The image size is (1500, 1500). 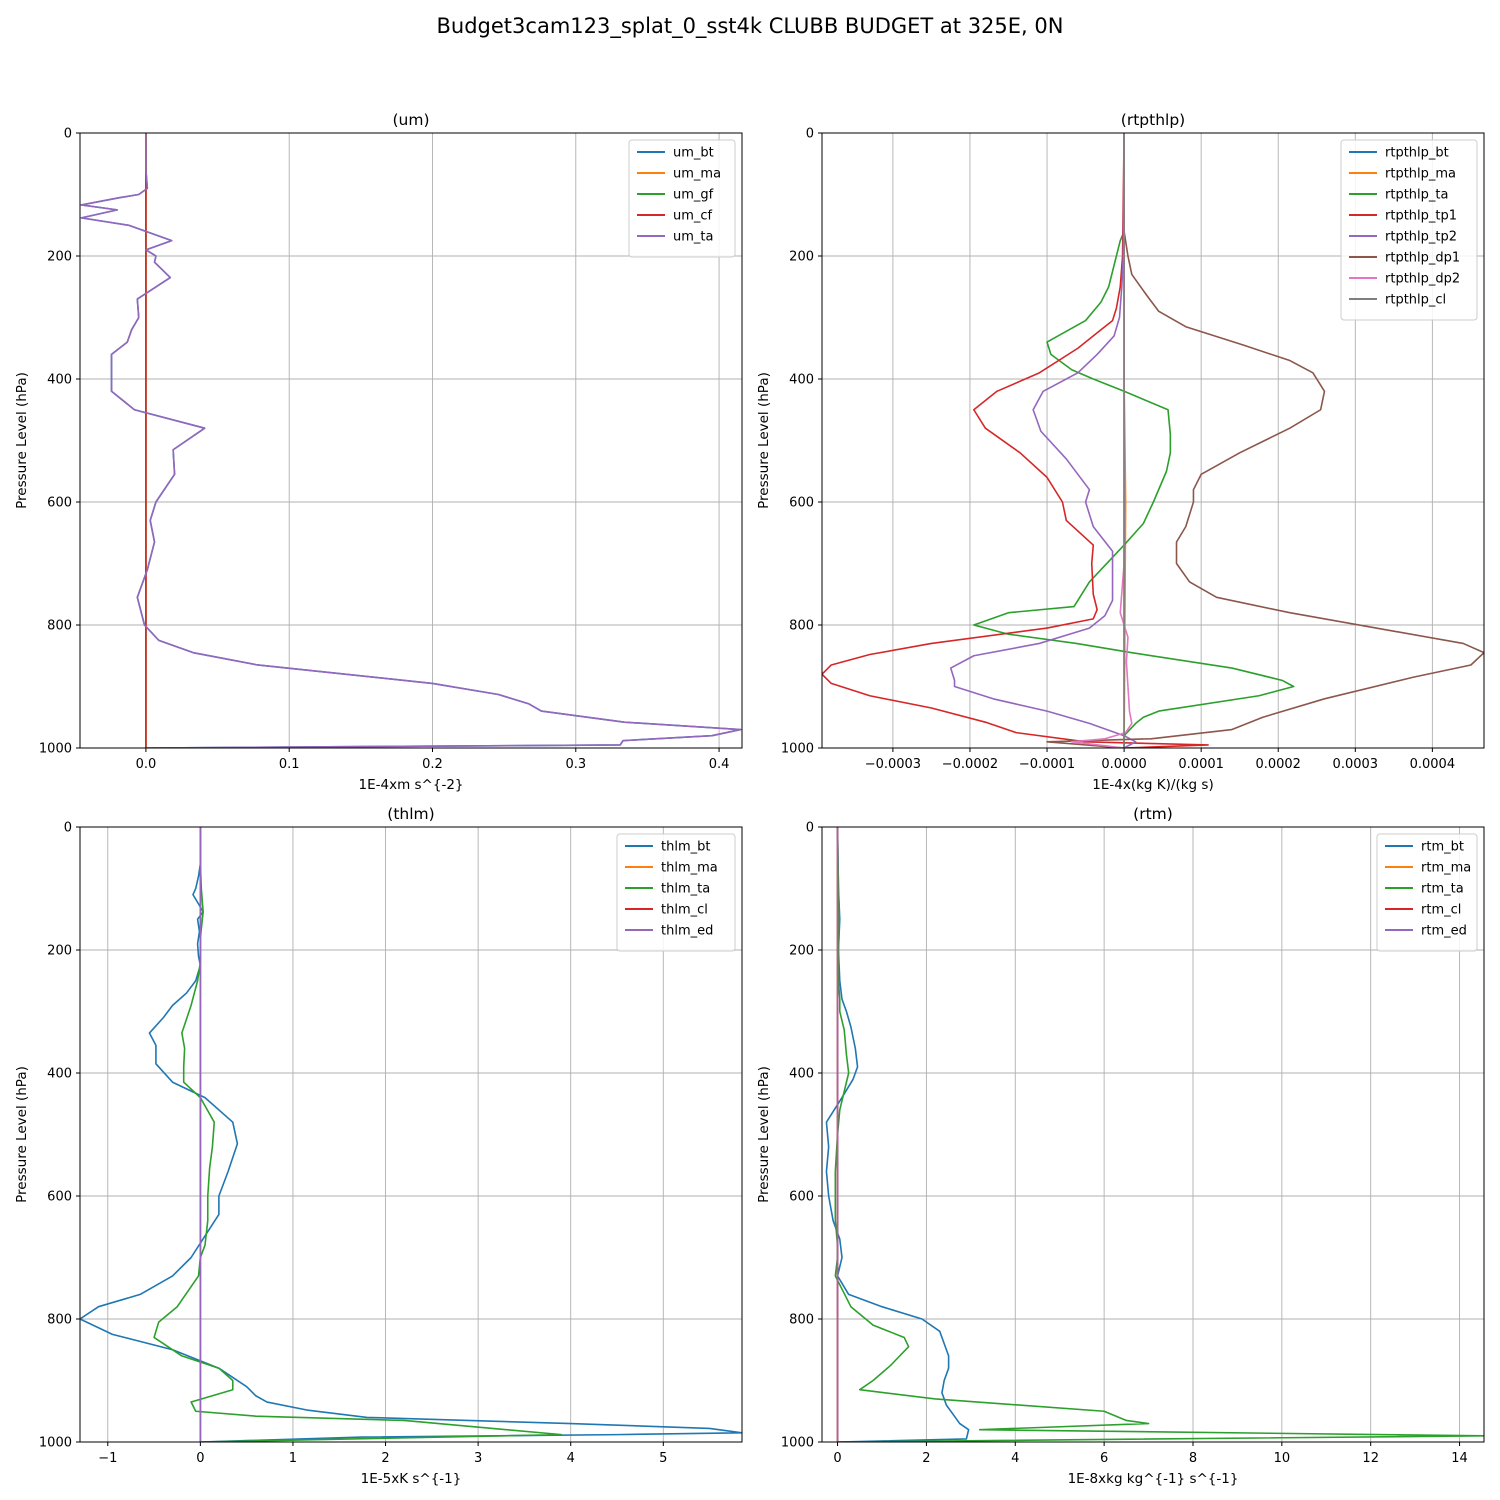 What do you see at coordinates (693, 237) in the screenshot?
I see `legend-entry-um_ta: um_ta` at bounding box center [693, 237].